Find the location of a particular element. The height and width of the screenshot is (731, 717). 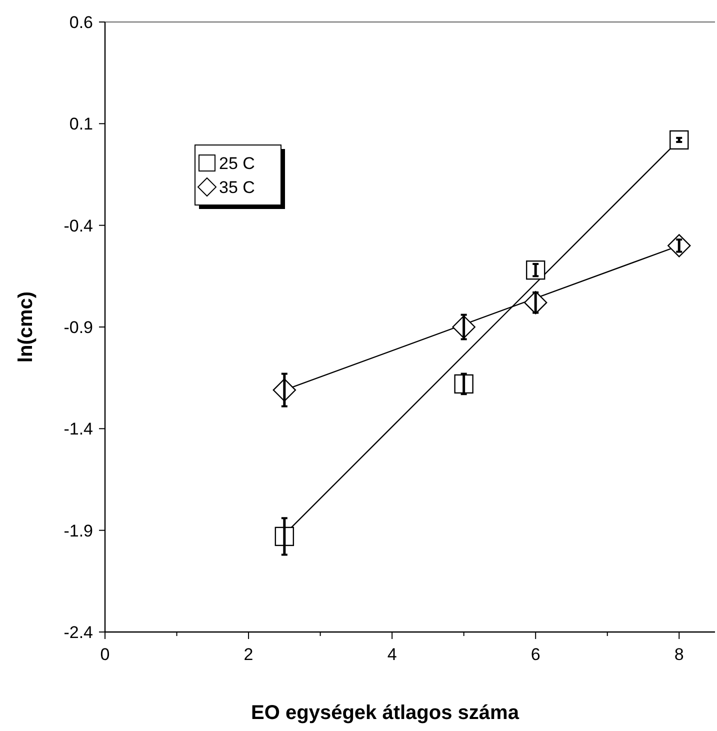

y-tick-label: -0.4 is located at coordinates (78, 226).